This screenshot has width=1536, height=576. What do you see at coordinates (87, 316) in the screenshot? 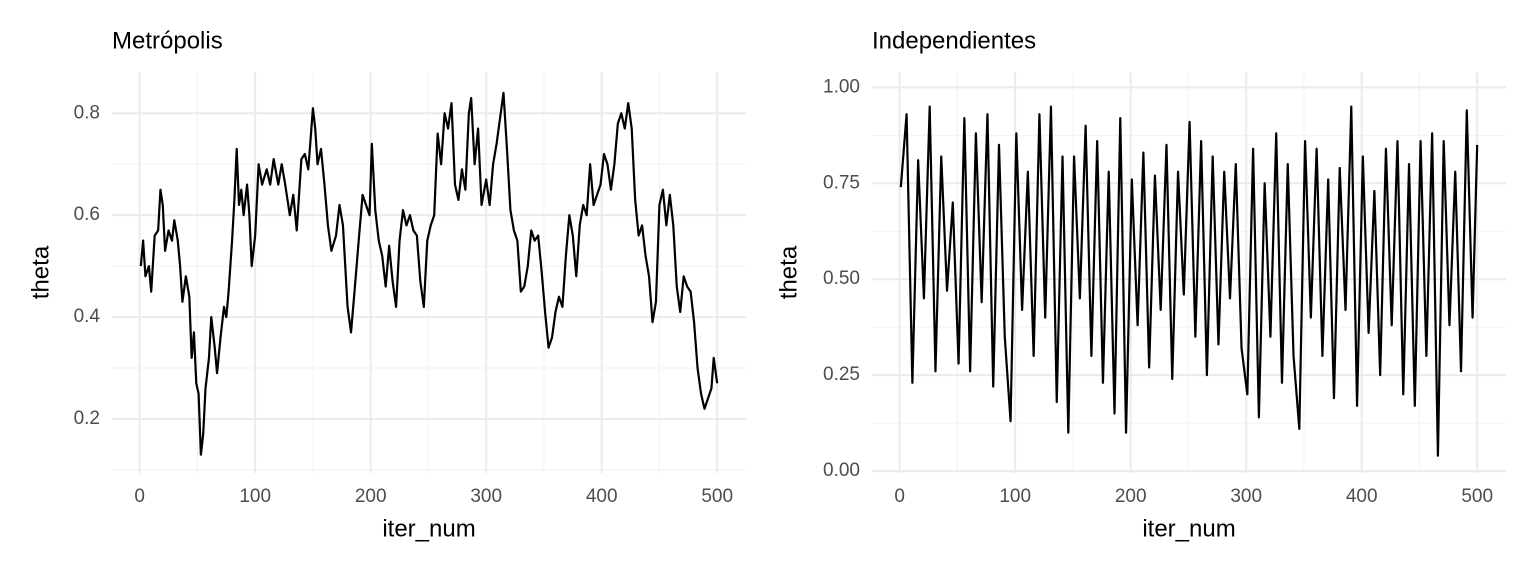
I see `y-tick-label: 0.4` at bounding box center [87, 316].